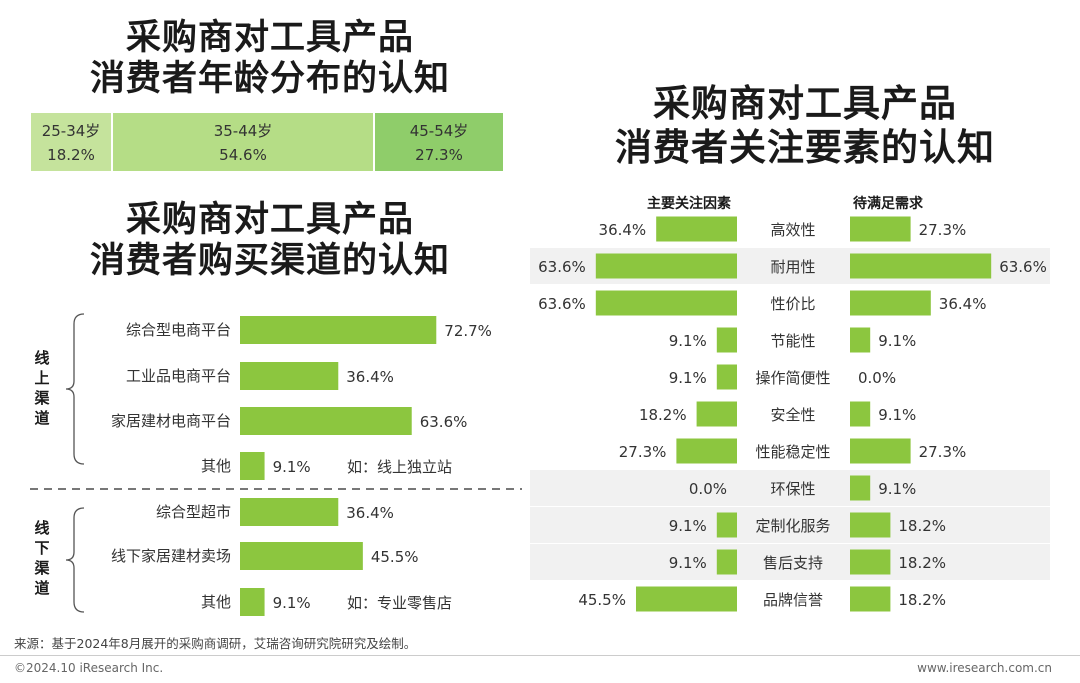  I want to click on factor-category-label: 安全性, so click(792, 415).